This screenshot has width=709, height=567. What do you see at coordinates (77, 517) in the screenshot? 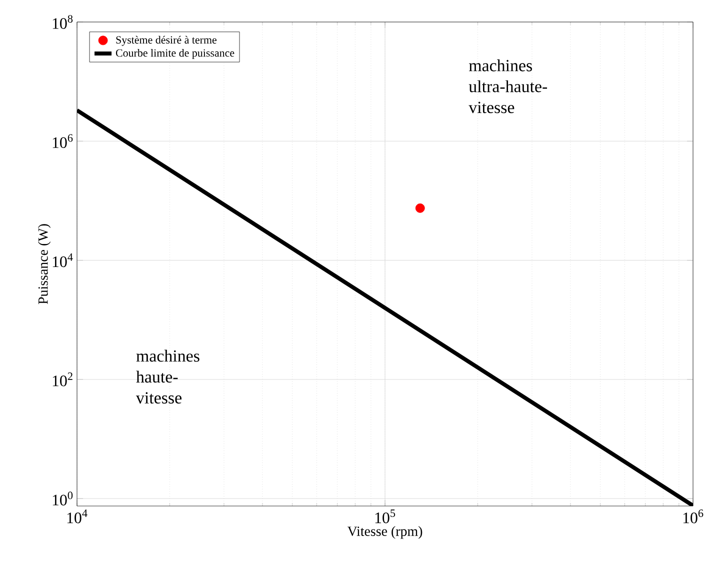
I see `x-tick-label: 10$^{4}$` at bounding box center [77, 517].